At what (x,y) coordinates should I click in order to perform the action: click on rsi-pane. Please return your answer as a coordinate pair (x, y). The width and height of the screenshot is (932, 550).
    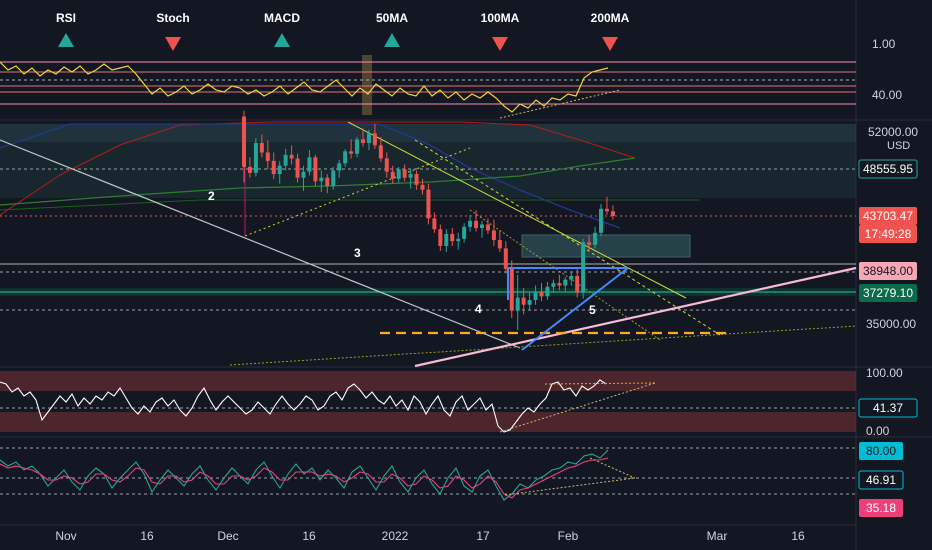
    Looking at the image, I should click on (428, 402).